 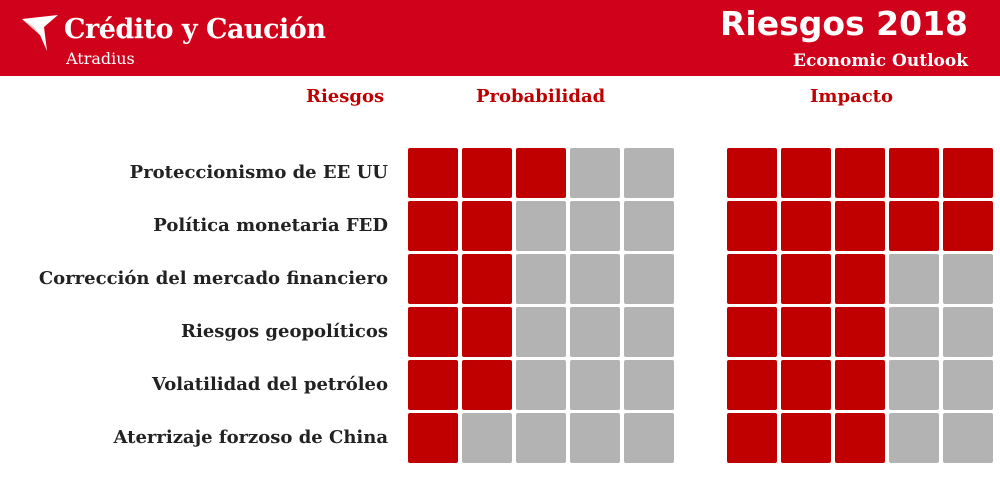 I want to click on page-title: Riesgos 2018, so click(x=843, y=23).